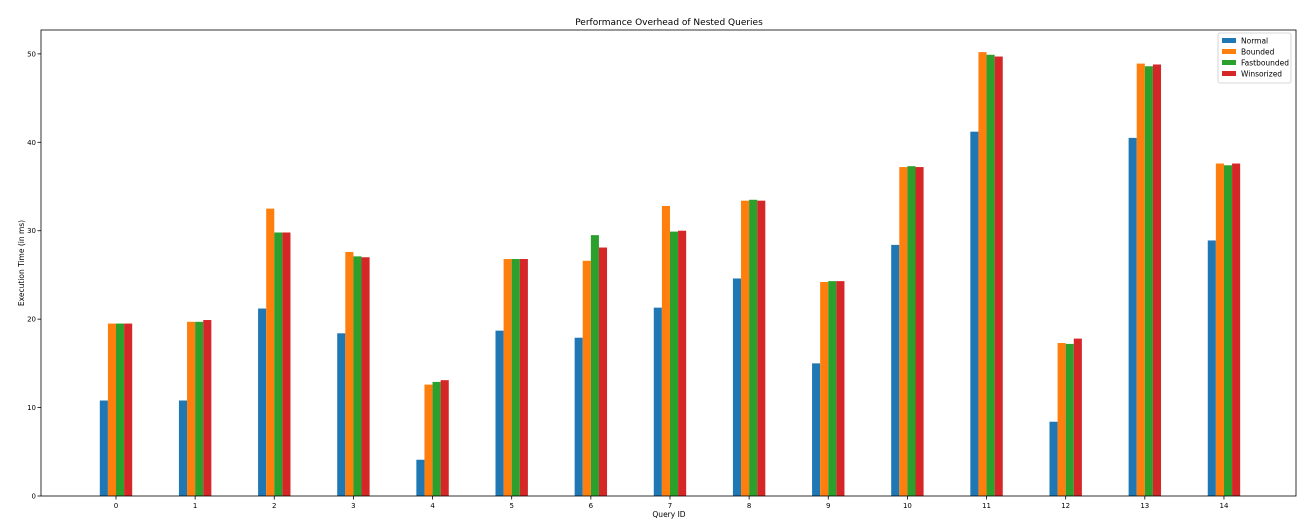  What do you see at coordinates (195, 506) in the screenshot?
I see `x-tick-label: 1` at bounding box center [195, 506].